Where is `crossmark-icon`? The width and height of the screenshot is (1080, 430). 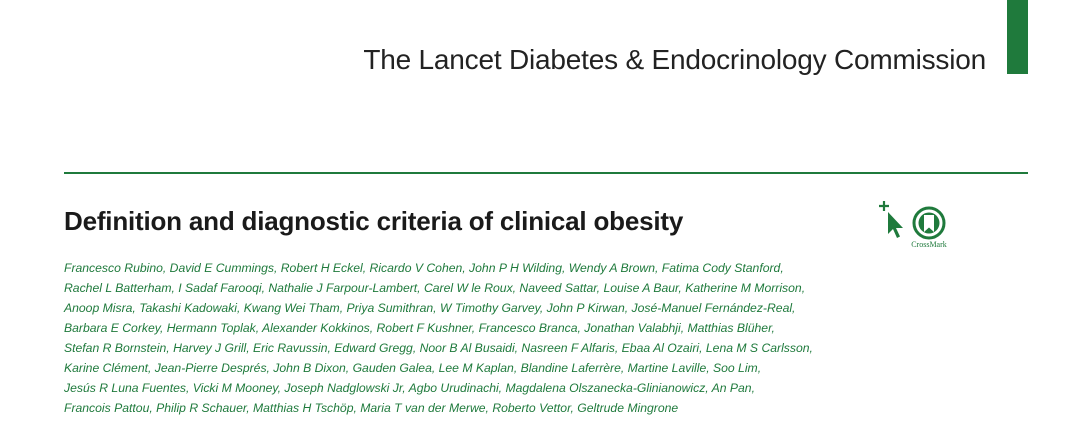 crossmark-icon is located at coordinates (929, 223).